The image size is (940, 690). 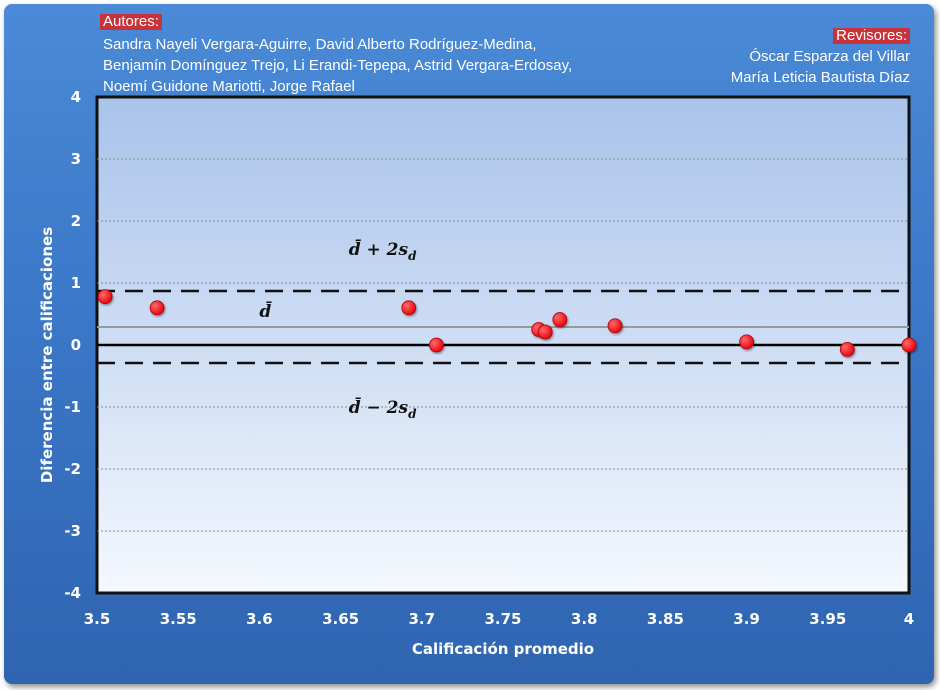 I want to click on y-tick-label: 4, so click(x=76, y=97).